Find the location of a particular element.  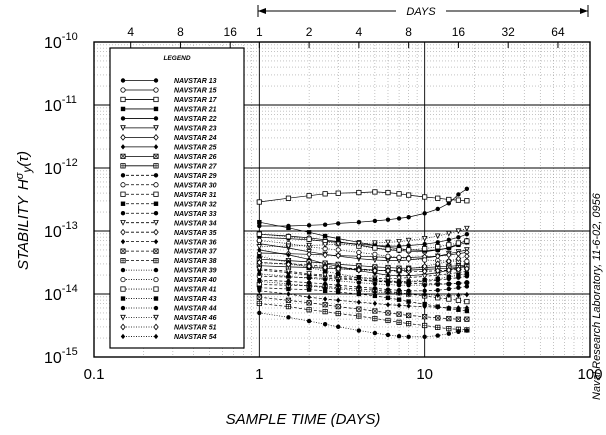

legend-label: NAVSTAR 27 is located at coordinates (196, 166).